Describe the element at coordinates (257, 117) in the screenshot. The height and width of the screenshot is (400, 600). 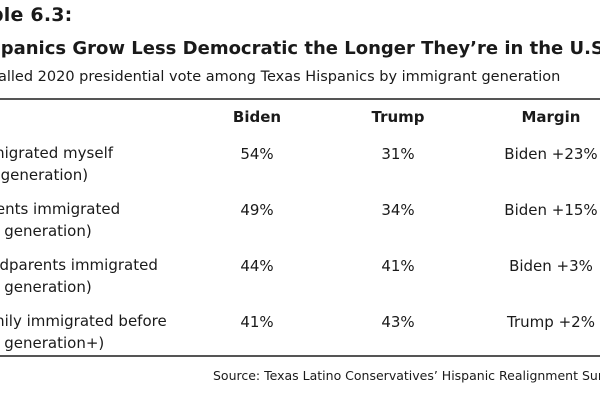
I see `column-header-biden: Biden` at that location.